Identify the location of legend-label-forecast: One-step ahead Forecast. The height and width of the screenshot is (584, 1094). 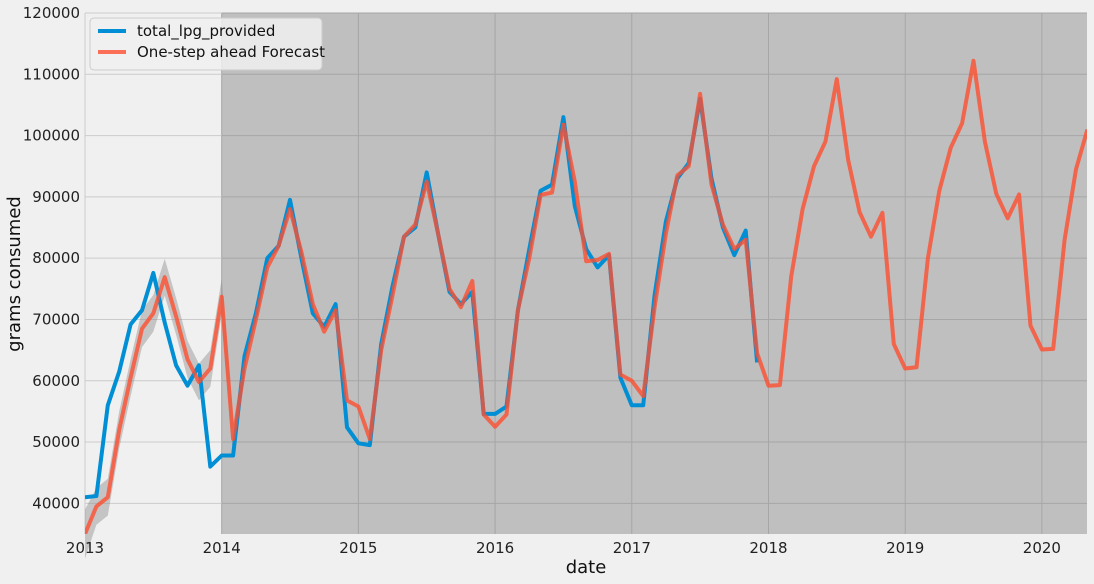
(231, 52).